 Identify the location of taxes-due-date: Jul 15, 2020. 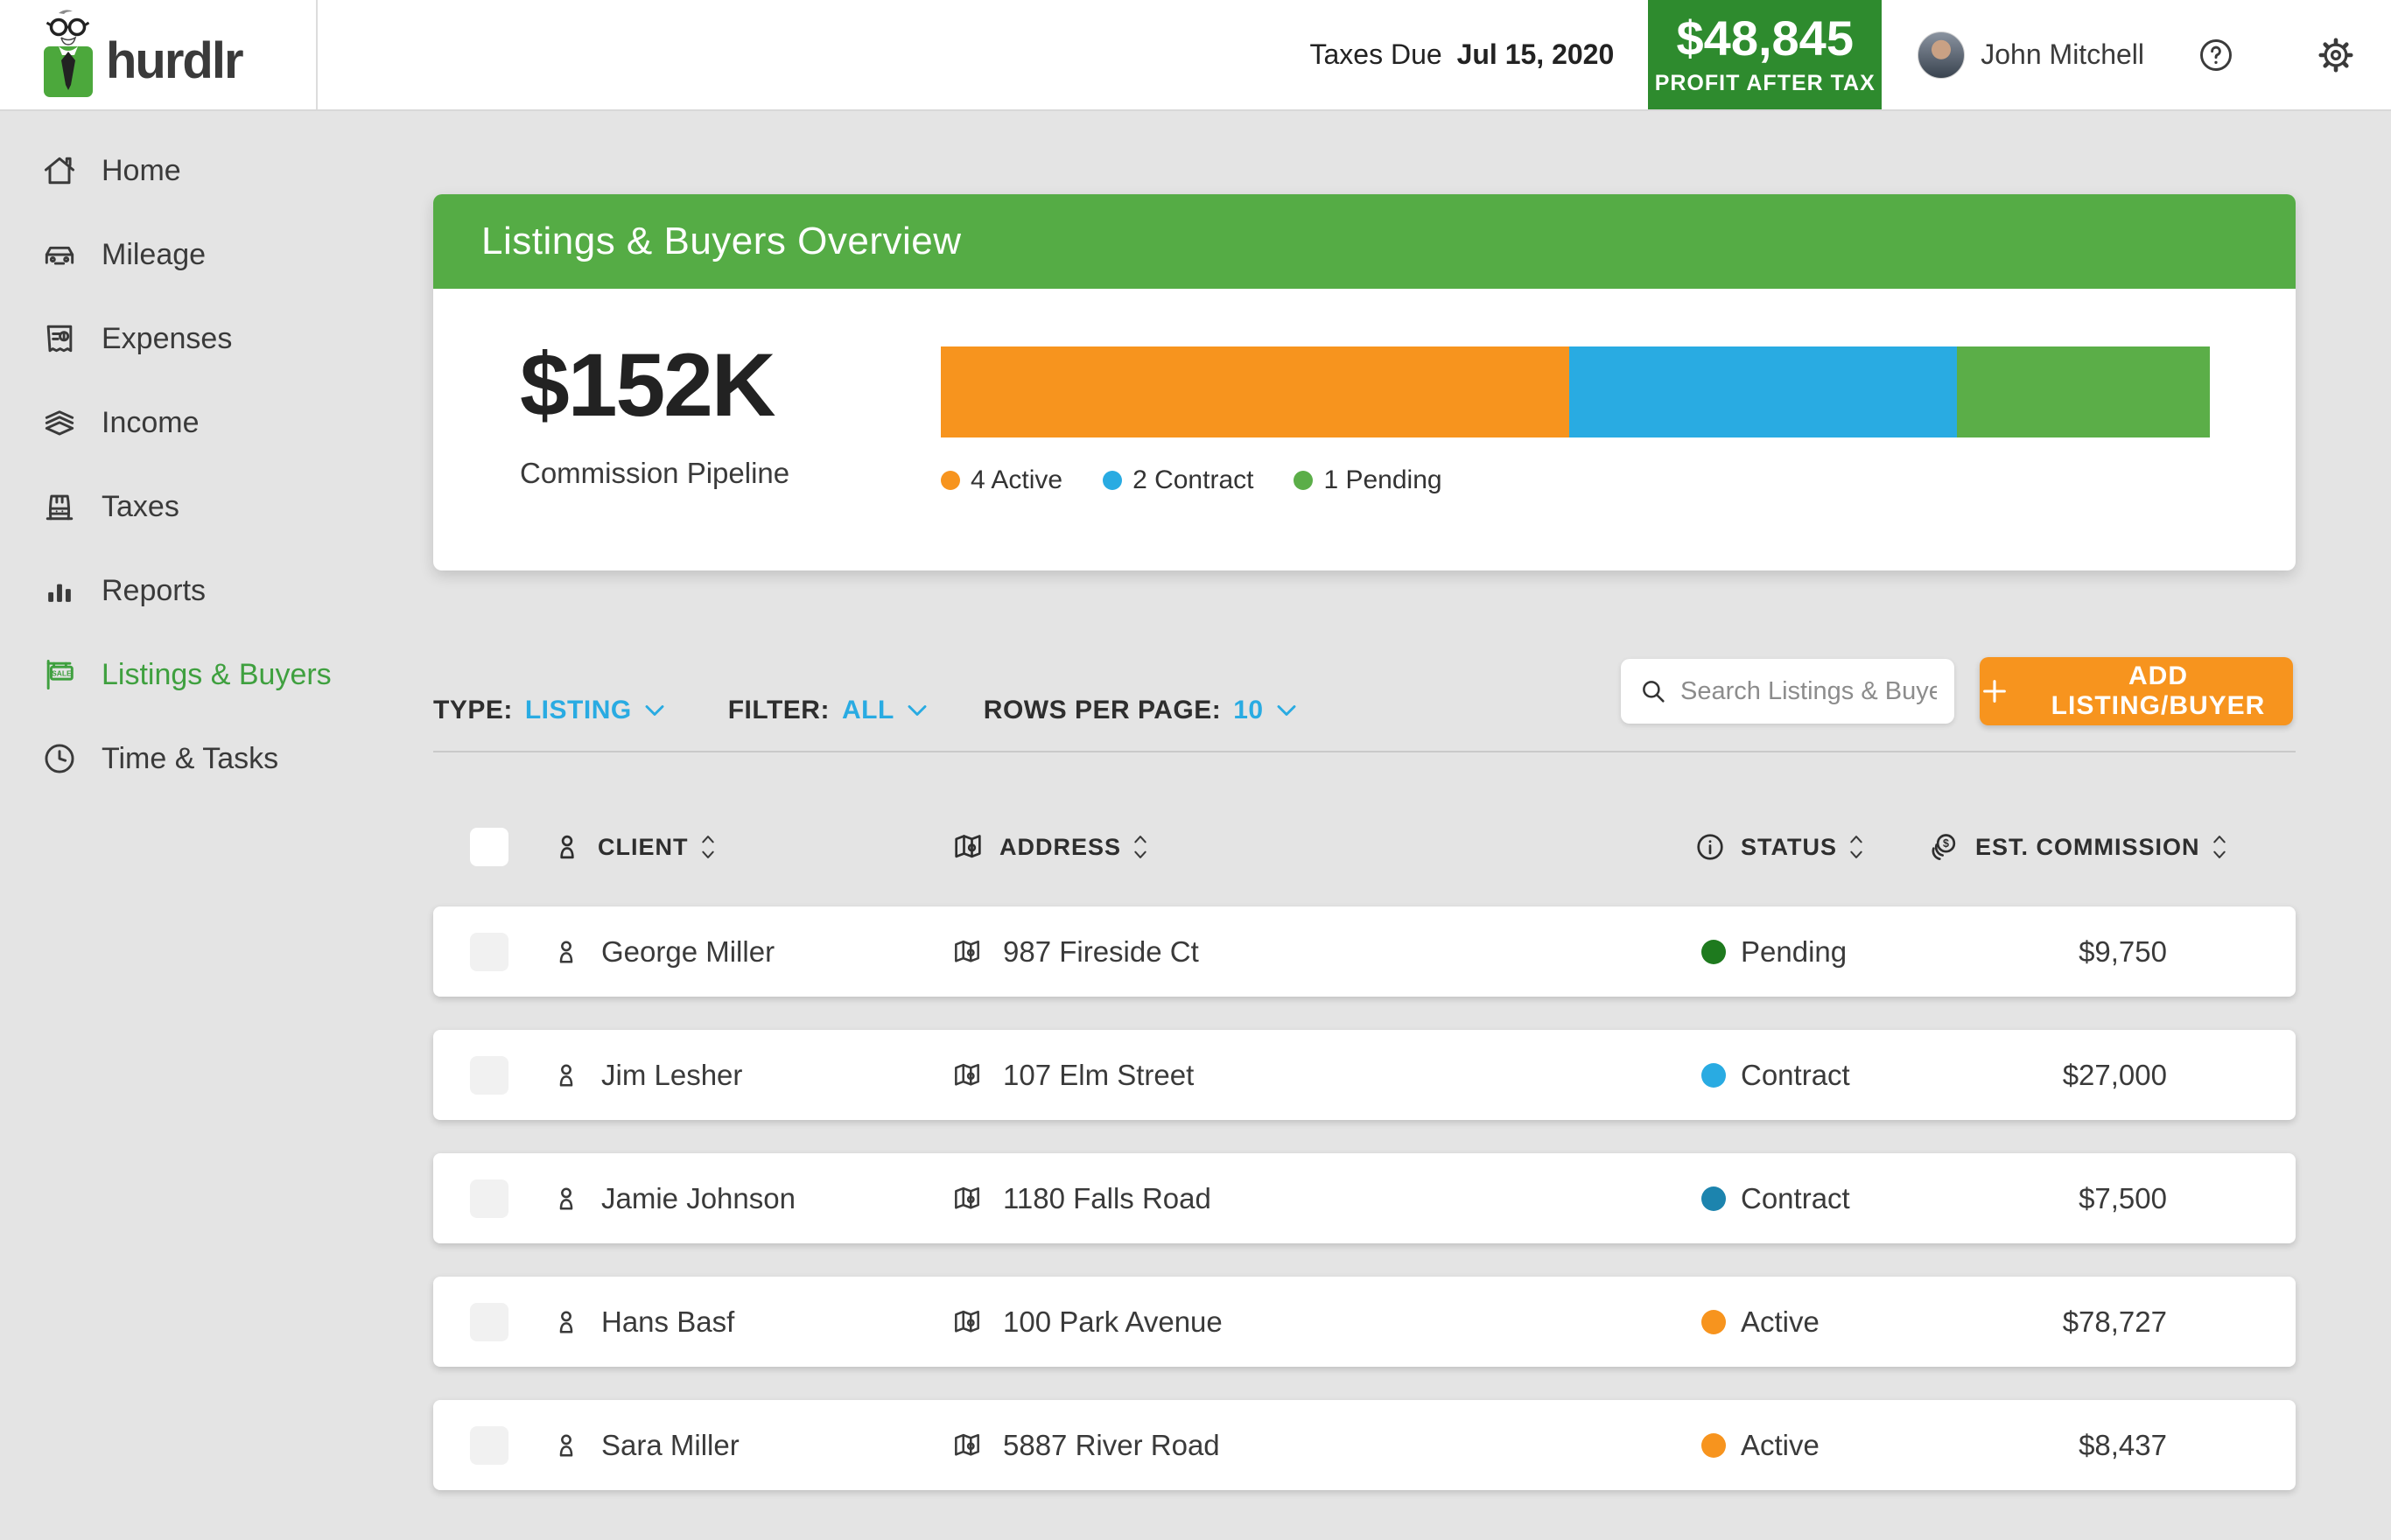
(1535, 54).